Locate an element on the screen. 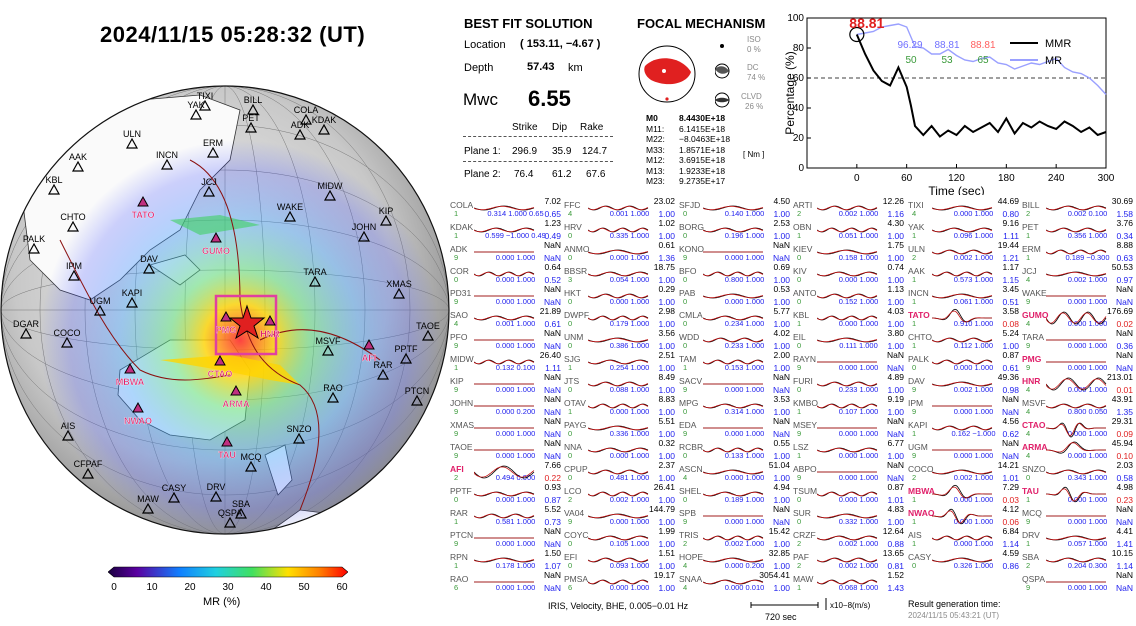  station-shift: 0.002 1.000 is located at coordinates (858, 543).